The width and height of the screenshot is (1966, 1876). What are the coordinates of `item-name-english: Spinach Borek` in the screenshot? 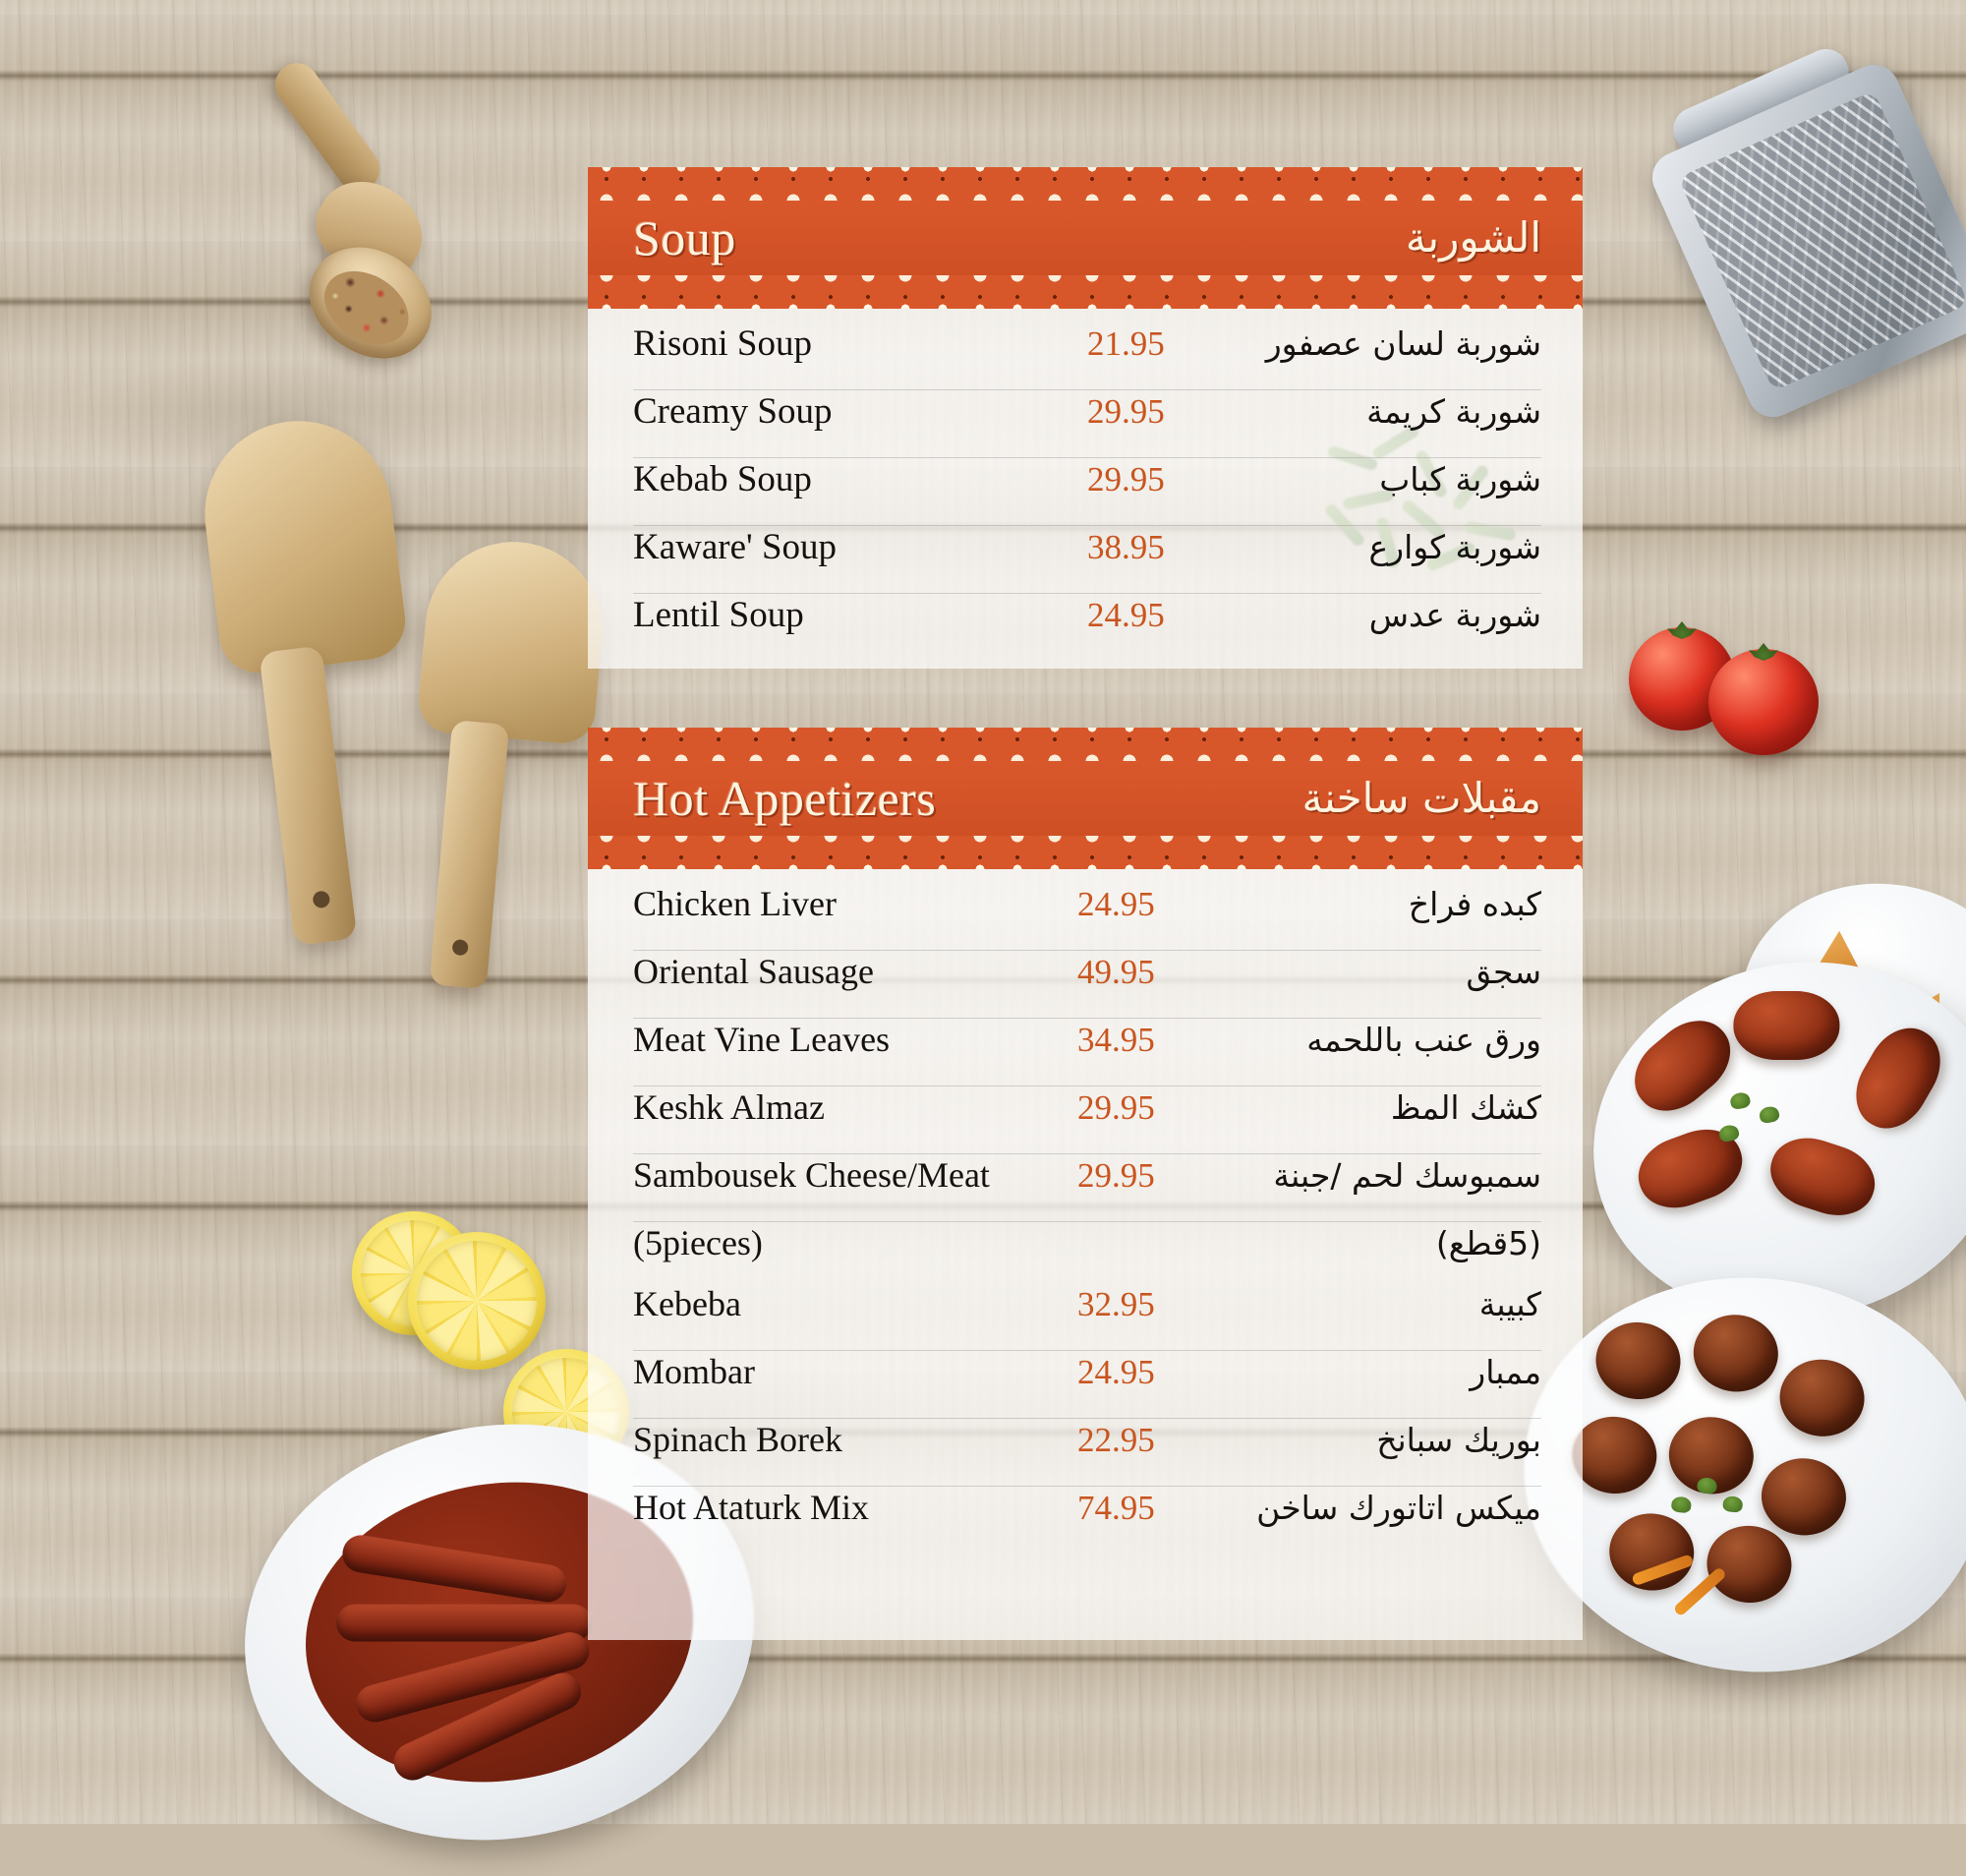 It's located at (737, 1440).